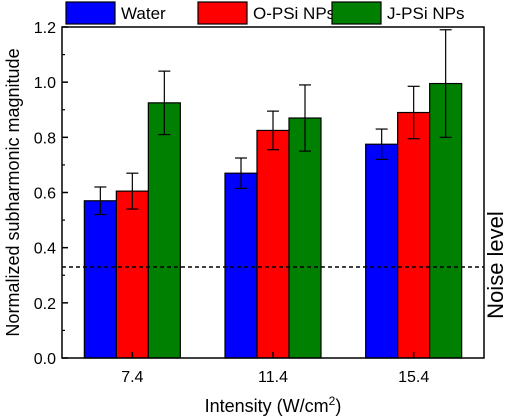 Image resolution: width=510 pixels, height=419 pixels. I want to click on legend-label: O-PSi NPs, so click(294, 13).